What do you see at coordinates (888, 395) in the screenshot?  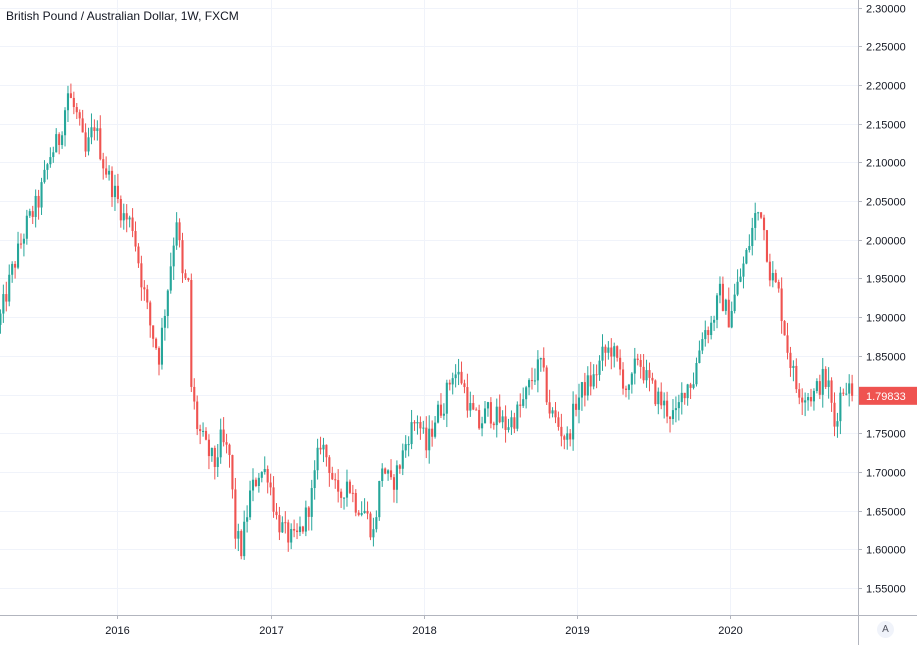 I see `last-price-label: 1.79833` at bounding box center [888, 395].